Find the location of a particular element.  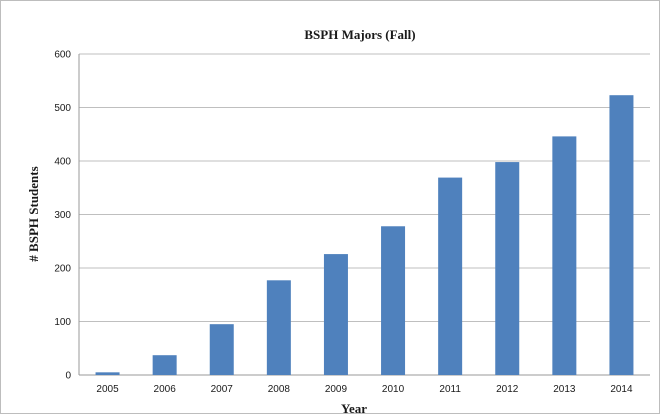

x-tick-label: 2010 is located at coordinates (393, 389).